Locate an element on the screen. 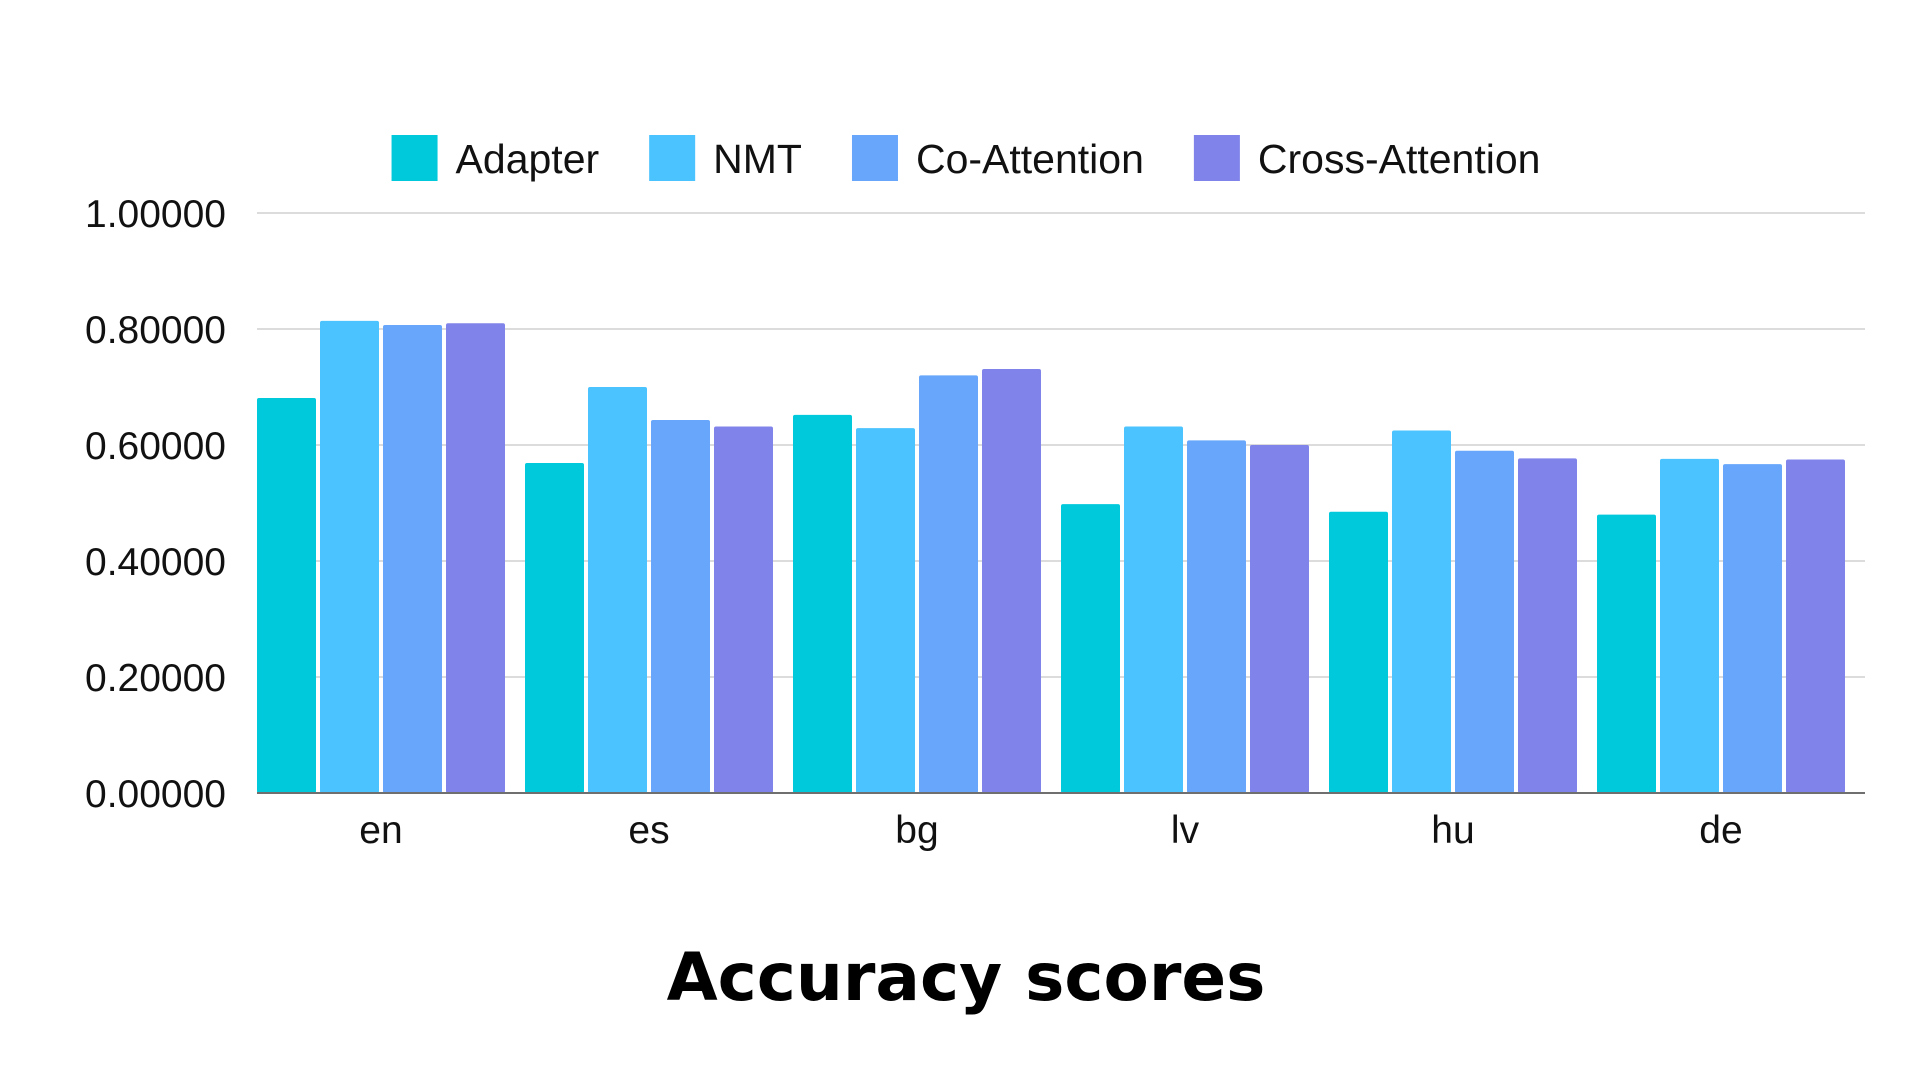  bar-nmt-hu is located at coordinates (1421, 611).